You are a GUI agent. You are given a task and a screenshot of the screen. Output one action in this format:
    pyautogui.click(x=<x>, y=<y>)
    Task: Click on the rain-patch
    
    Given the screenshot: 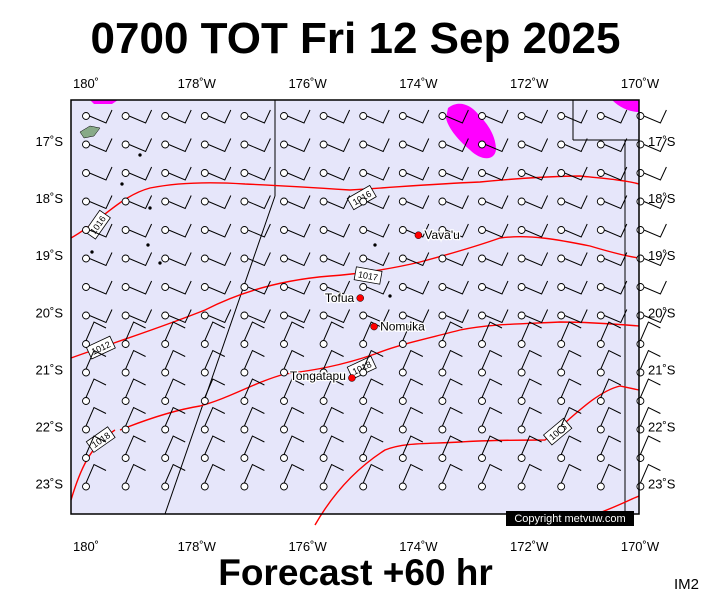 What is the action you would take?
    pyautogui.click(x=104, y=102)
    